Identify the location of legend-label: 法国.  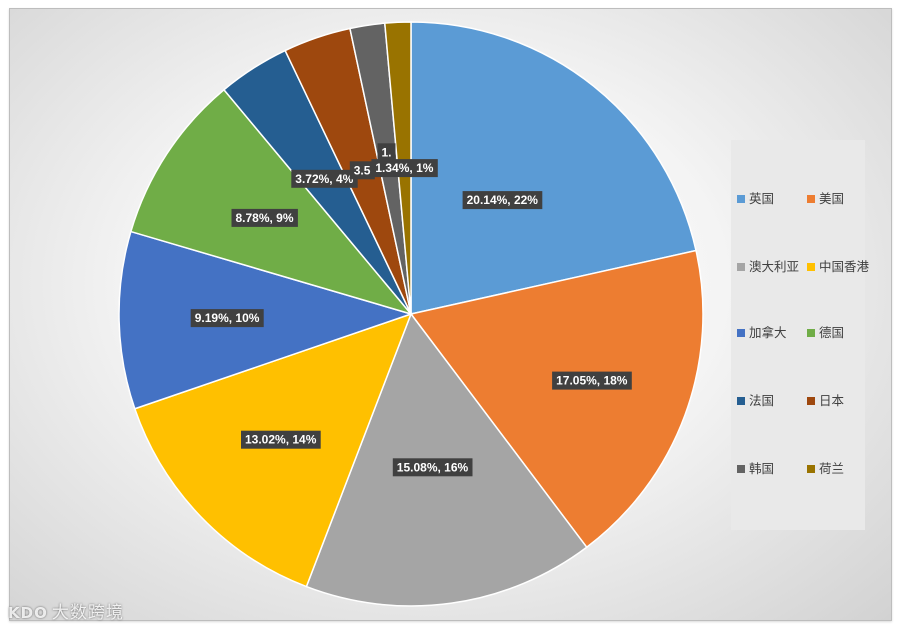
(762, 401).